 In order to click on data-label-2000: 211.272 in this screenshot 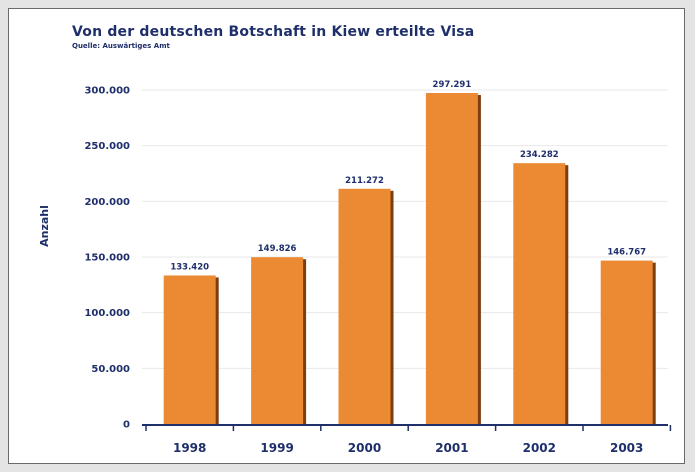, I will do `click(364, 181)`.